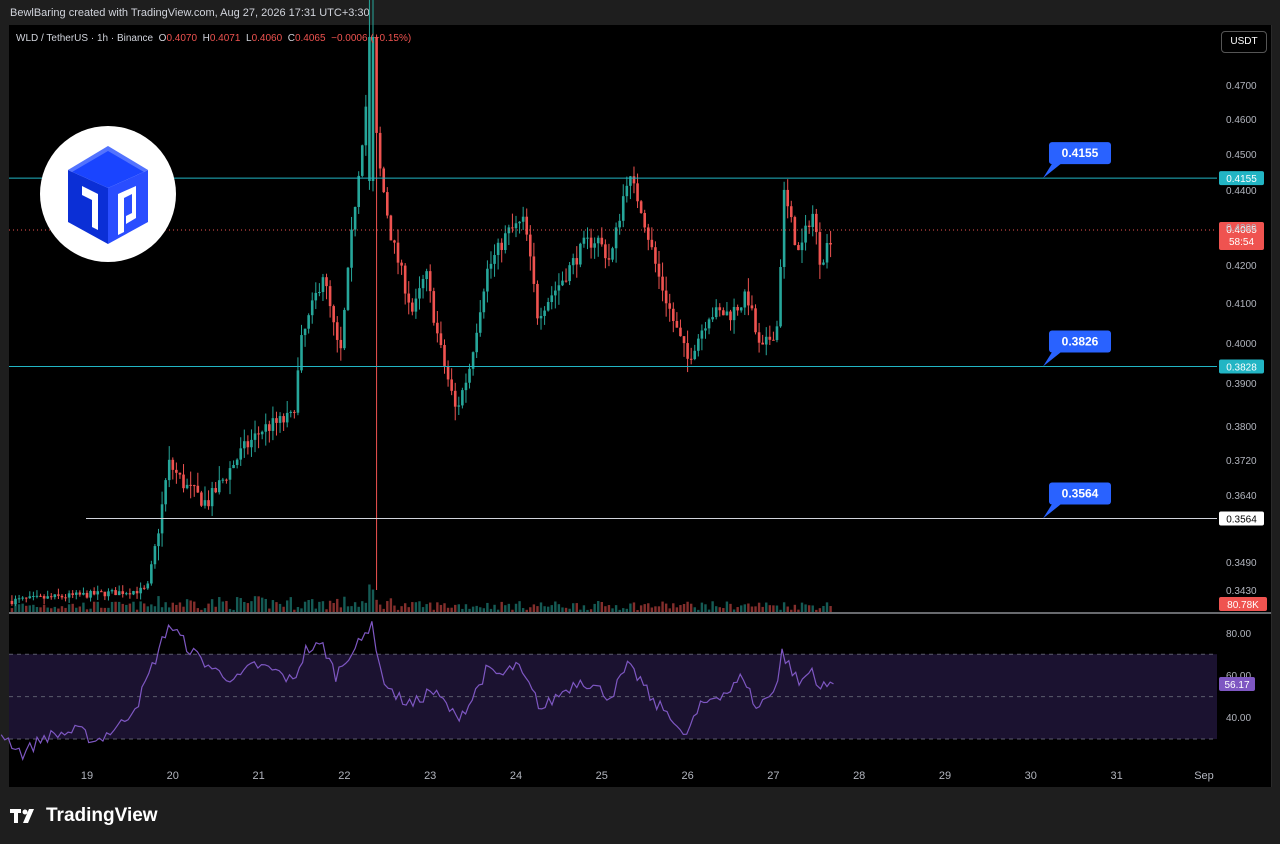  What do you see at coordinates (1243, 604) in the screenshot?
I see `volume-tag-bg` at bounding box center [1243, 604].